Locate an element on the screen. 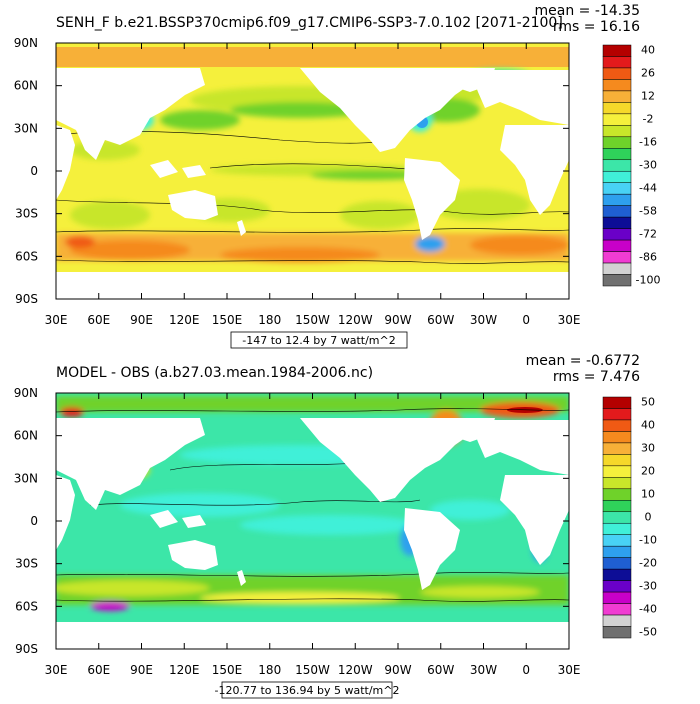 The height and width of the screenshot is (704, 700). colorbar-label: -44 is located at coordinates (648, 187).